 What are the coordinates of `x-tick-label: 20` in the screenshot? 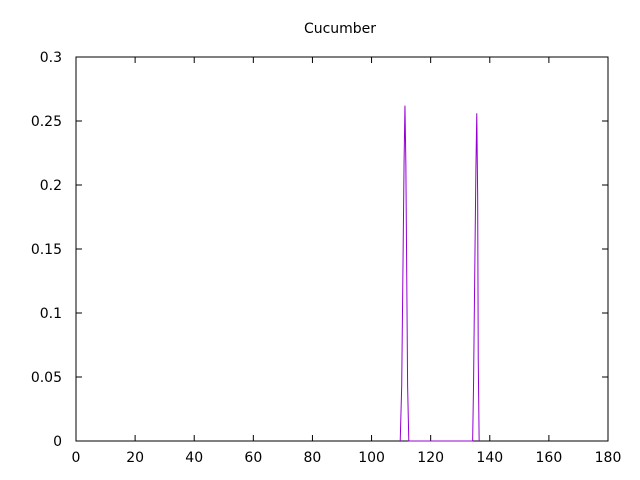 It's located at (135, 458).